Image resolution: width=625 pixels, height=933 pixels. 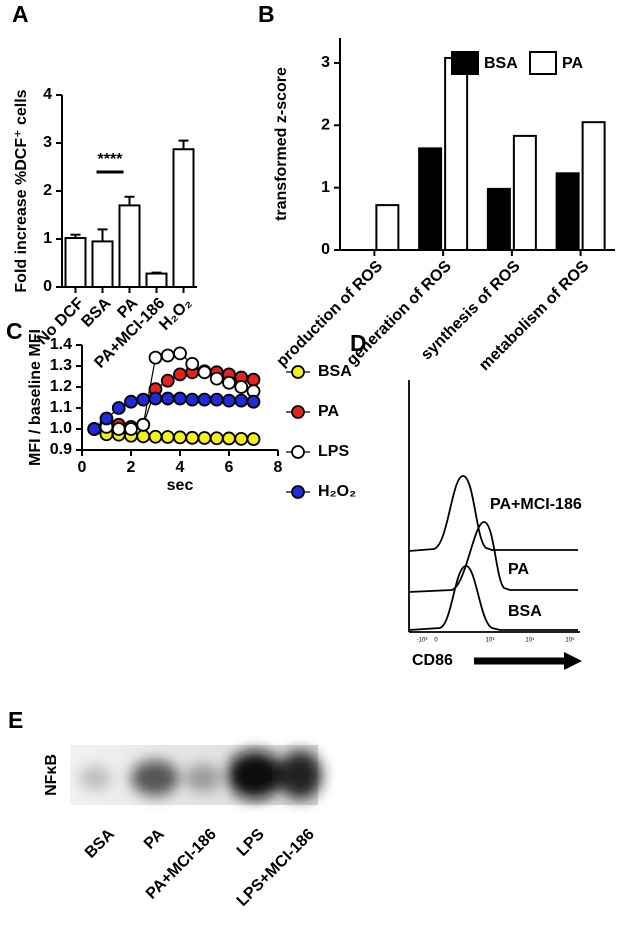 What do you see at coordinates (281, 144) in the screenshot?
I see `y-axis-label: transformed z-score` at bounding box center [281, 144].